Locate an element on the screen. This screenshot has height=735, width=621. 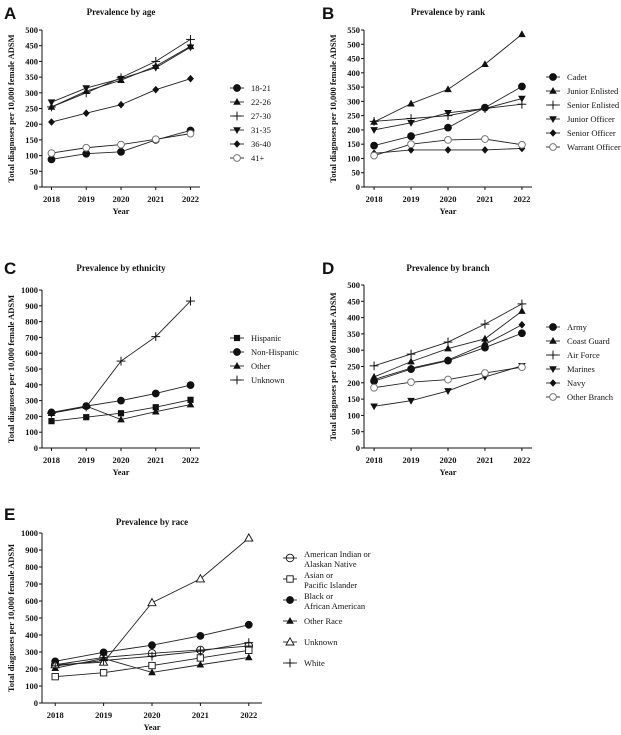
x-tick-label-d: 2019 is located at coordinates (411, 460).